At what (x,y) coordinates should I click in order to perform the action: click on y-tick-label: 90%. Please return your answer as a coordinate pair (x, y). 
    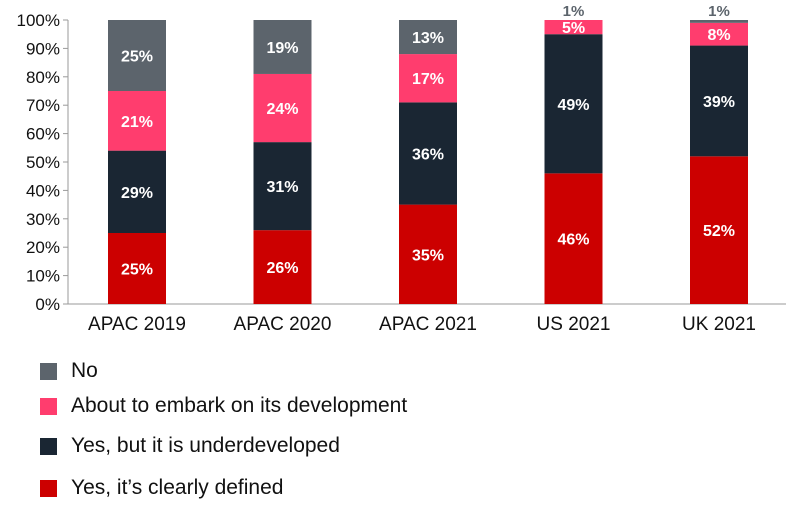
    Looking at the image, I should click on (43, 48).